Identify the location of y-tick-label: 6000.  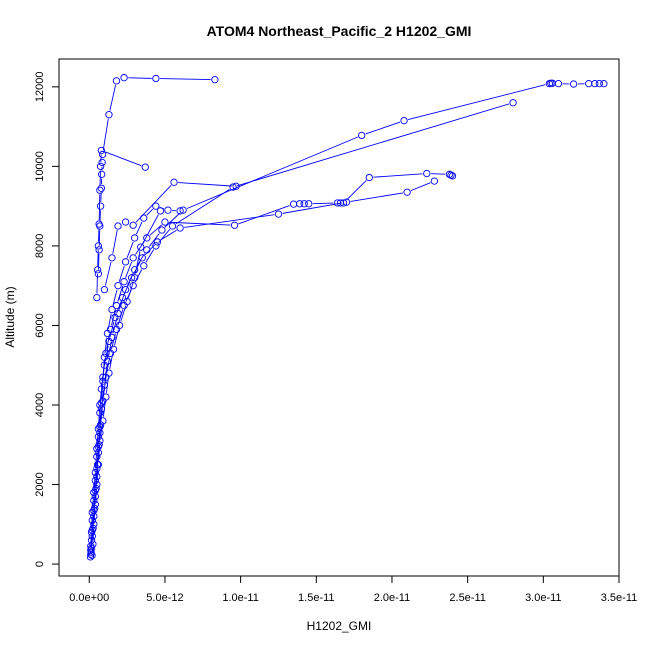
(40, 325).